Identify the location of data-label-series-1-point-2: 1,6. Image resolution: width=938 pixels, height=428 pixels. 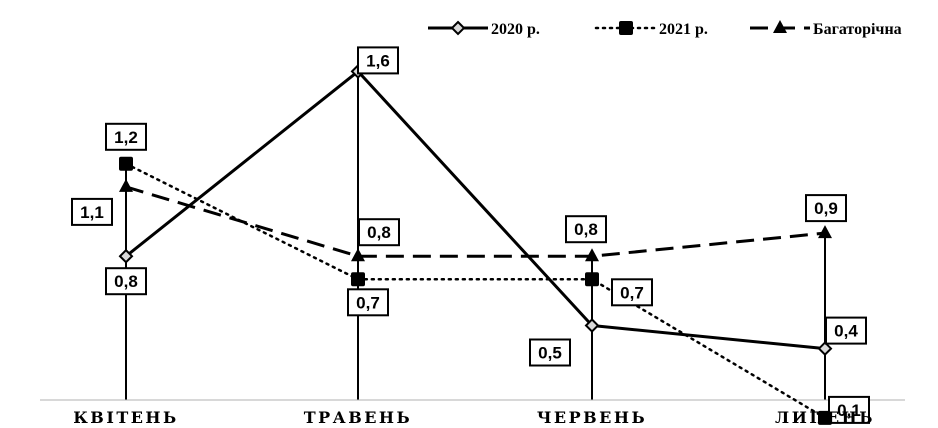
(378, 60).